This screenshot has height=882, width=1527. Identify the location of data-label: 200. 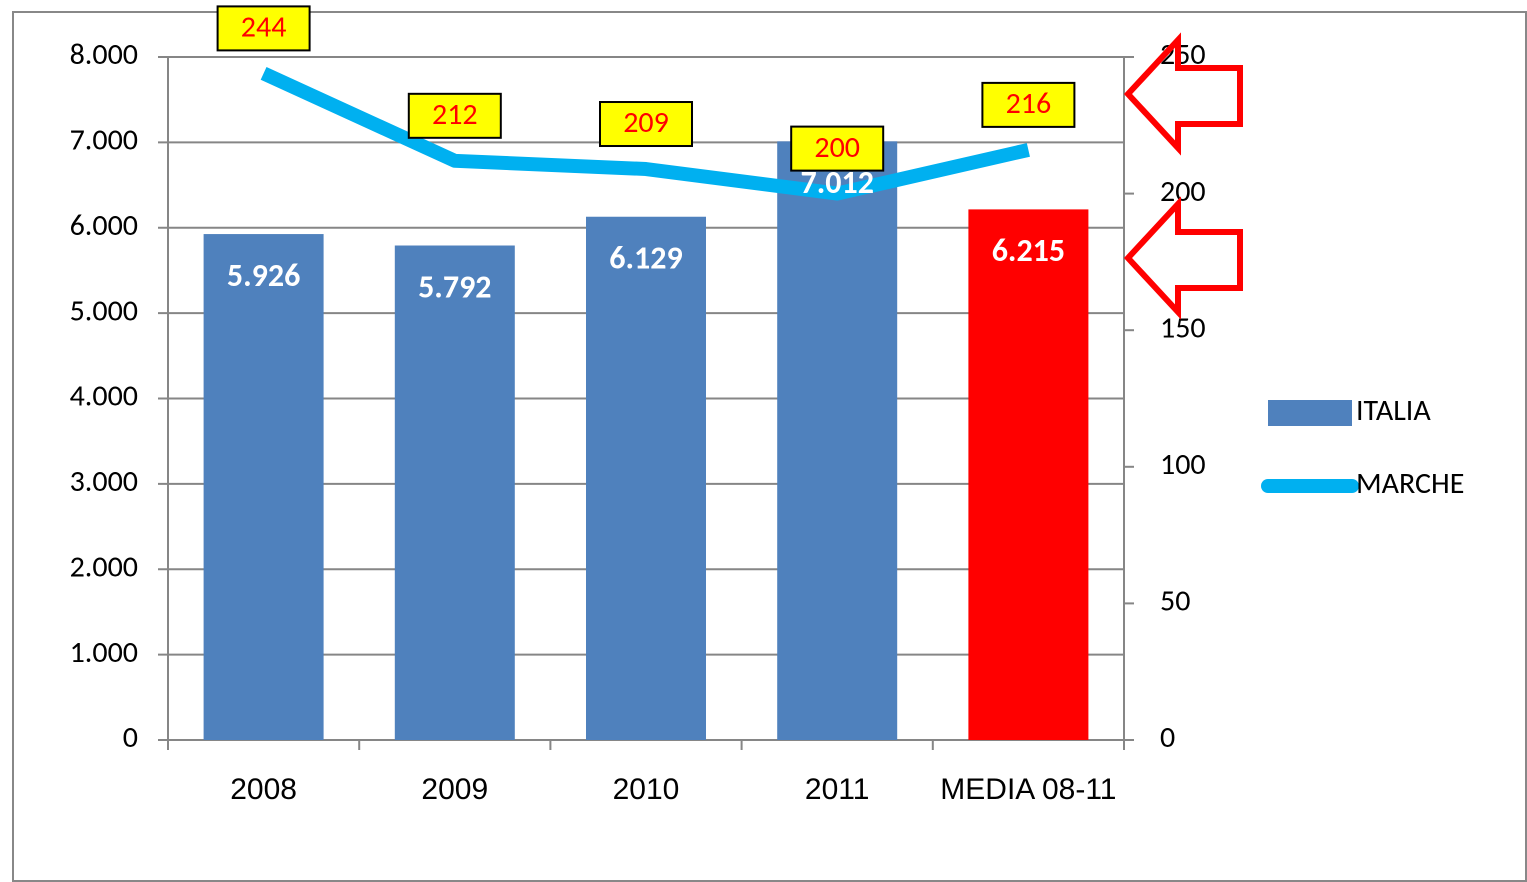
(837, 147).